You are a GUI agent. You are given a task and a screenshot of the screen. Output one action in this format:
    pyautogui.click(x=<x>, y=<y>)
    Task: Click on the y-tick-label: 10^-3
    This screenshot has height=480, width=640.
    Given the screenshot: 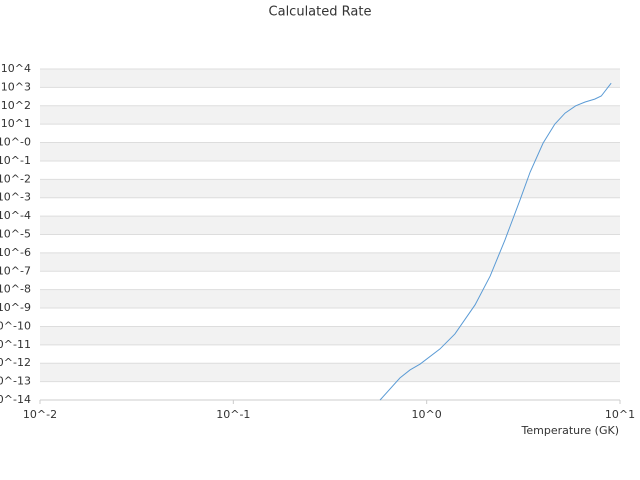 What is the action you would take?
    pyautogui.click(x=15, y=197)
    